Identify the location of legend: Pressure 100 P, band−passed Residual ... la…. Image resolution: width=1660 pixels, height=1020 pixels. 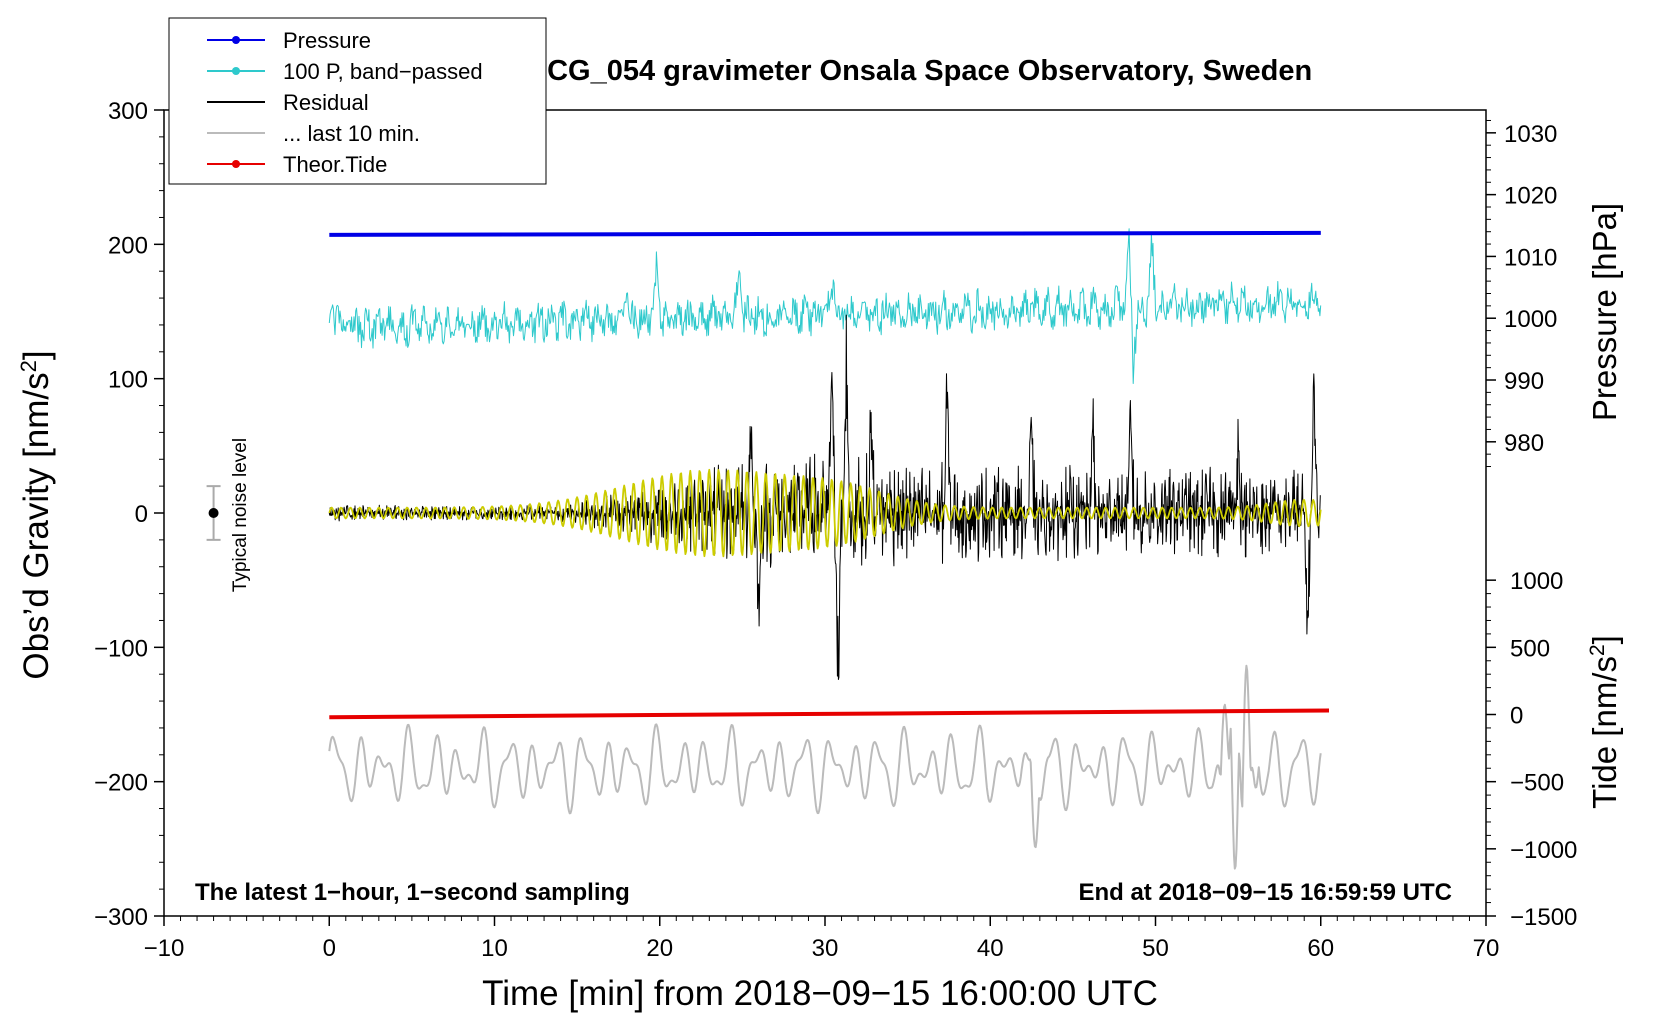
(357, 101).